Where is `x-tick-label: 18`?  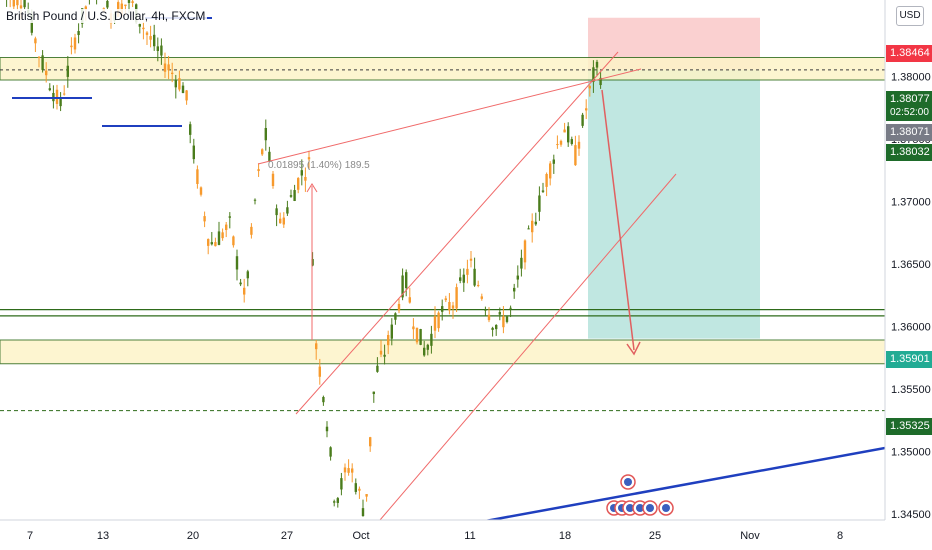
x-tick-label: 18 is located at coordinates (565, 536).